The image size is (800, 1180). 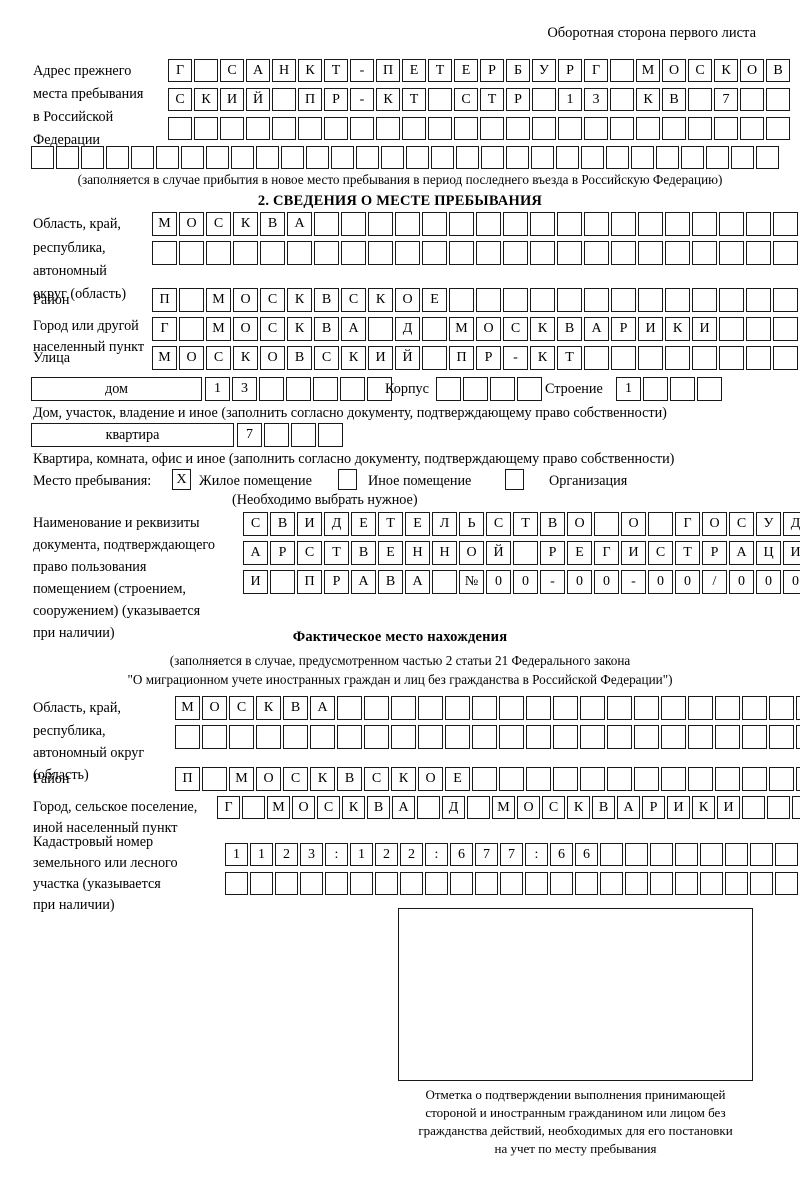 What do you see at coordinates (299, 224) in the screenshot?
I see `char-cell: А` at bounding box center [299, 224].